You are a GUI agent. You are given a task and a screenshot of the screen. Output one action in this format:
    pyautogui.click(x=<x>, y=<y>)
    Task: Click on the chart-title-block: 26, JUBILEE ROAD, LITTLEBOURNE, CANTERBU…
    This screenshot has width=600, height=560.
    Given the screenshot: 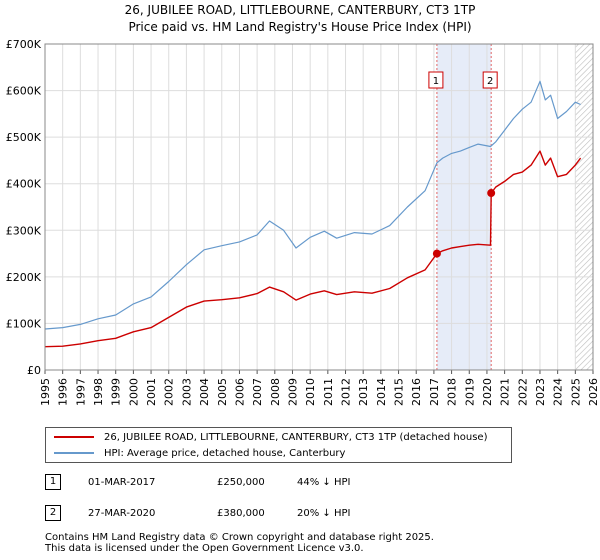 What is the action you would take?
    pyautogui.click(x=300, y=19)
    